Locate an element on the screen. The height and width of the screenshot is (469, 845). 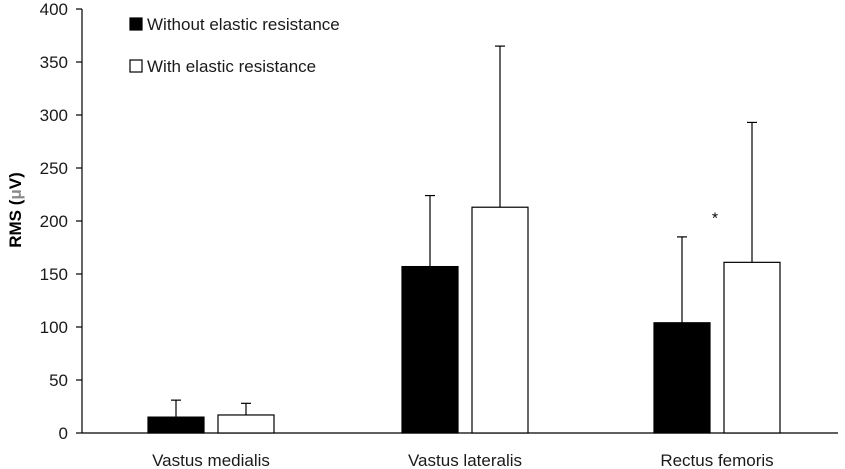
y-ticks: 0 50 100 150 200 250 300 350 400 is located at coordinates (61, 221).